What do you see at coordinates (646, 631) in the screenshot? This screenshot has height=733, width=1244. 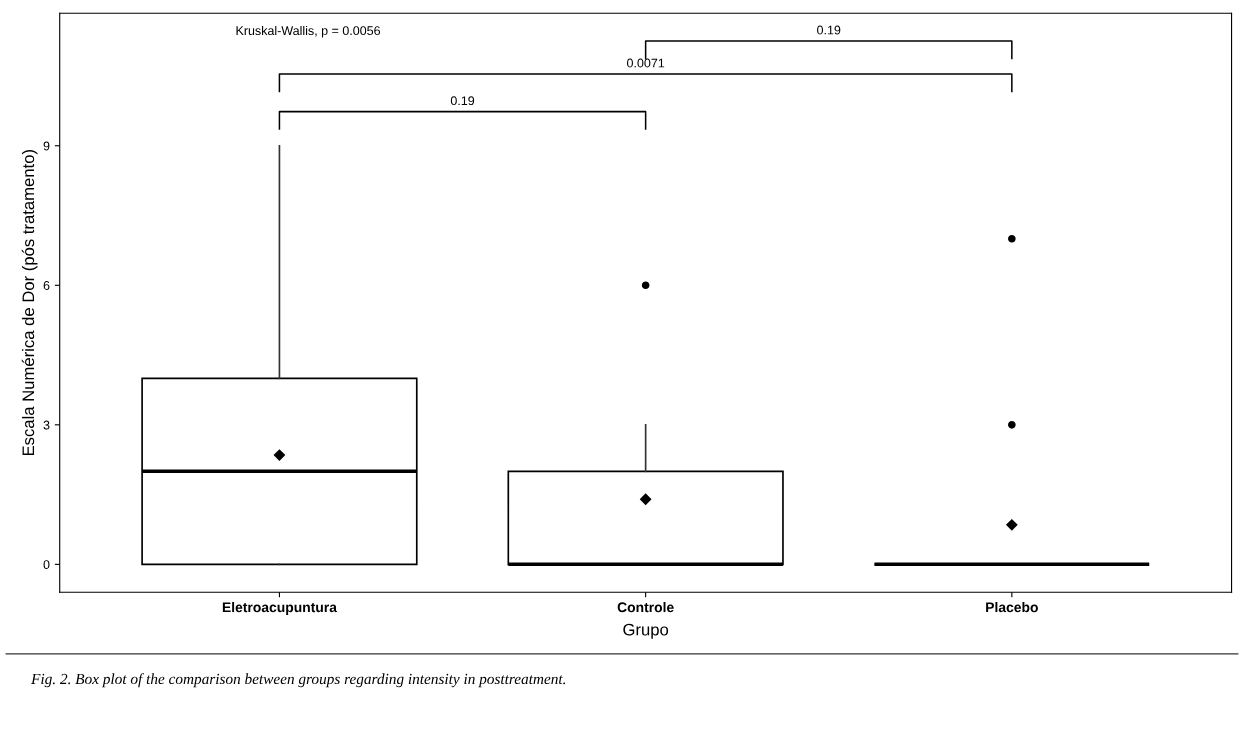 I see `x-axis-title: Grupo` at bounding box center [646, 631].